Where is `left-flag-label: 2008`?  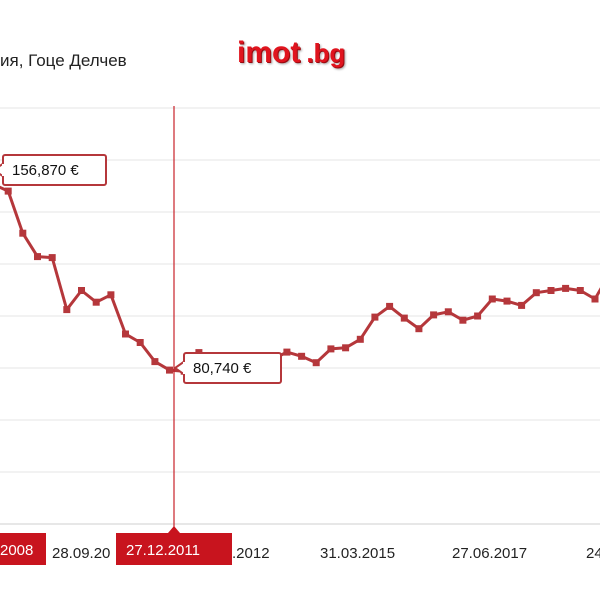
left-flag-label: 2008 is located at coordinates (16, 550).